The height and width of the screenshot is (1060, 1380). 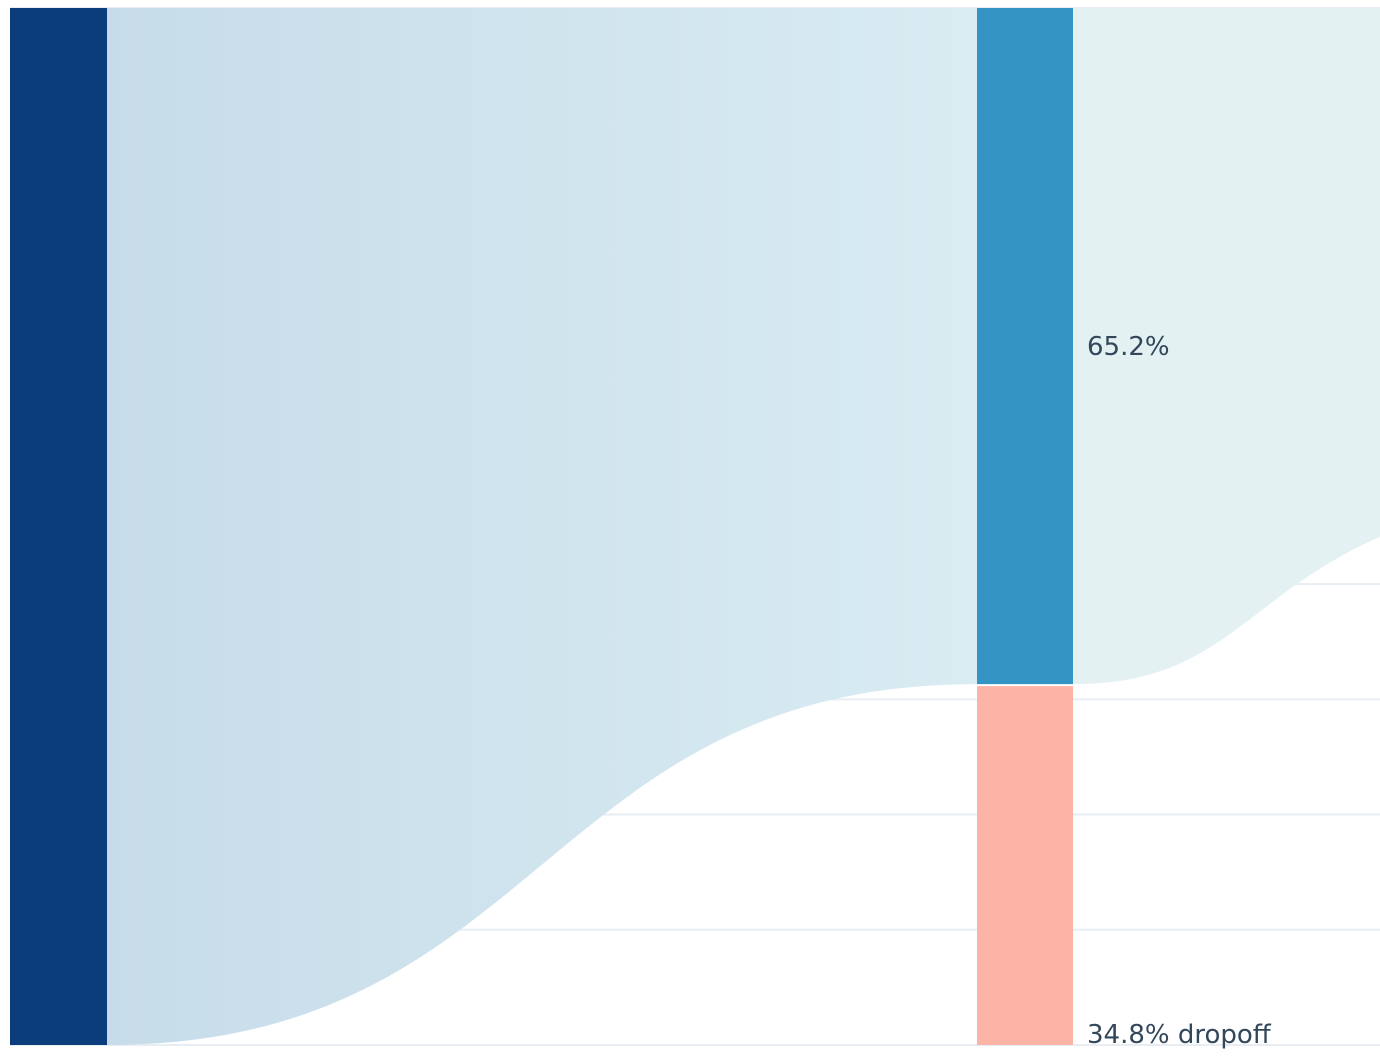 What do you see at coordinates (1025, 865) in the screenshot?
I see `bar-step2-dropoff` at bounding box center [1025, 865].